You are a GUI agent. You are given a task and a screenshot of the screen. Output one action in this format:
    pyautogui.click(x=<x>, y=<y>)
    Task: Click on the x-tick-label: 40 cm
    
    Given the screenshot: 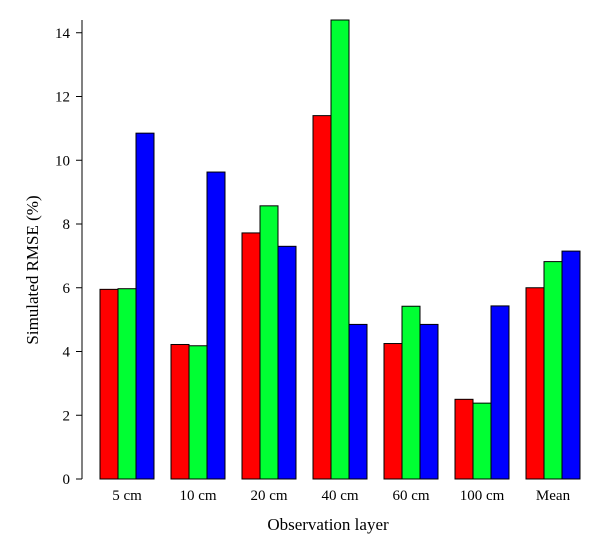 What is the action you would take?
    pyautogui.click(x=339, y=496)
    